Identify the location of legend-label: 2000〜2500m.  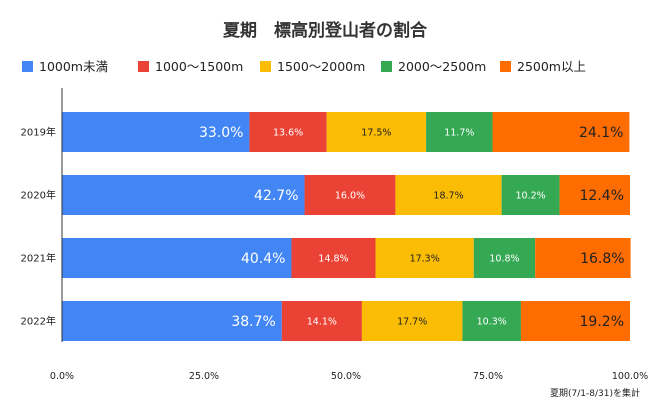
(442, 66).